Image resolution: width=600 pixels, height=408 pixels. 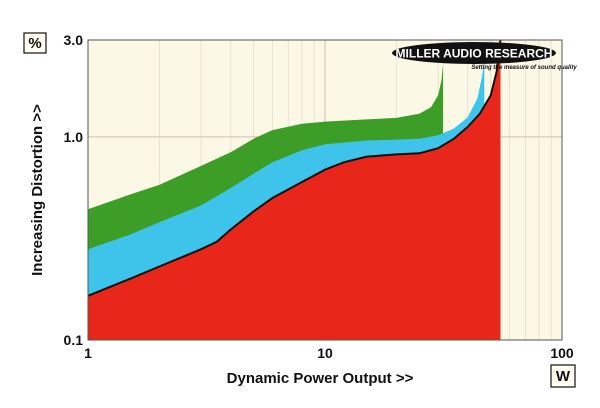 I want to click on x-tick-label: 10, so click(x=325, y=353).